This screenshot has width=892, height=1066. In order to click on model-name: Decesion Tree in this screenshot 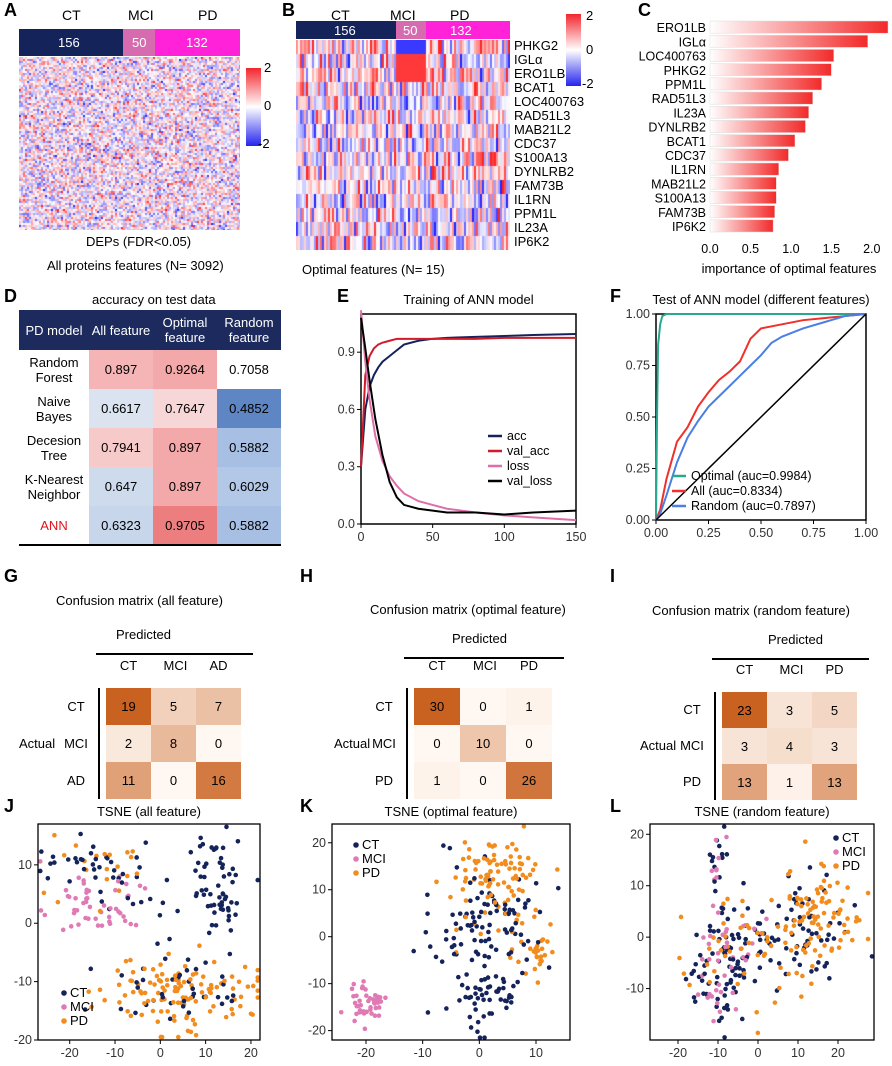, I will do `click(54, 447)`.